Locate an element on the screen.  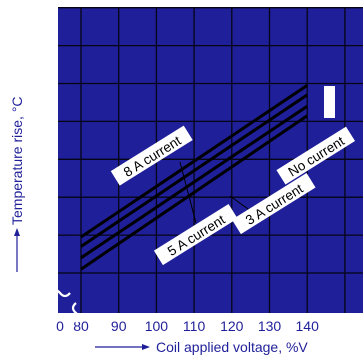
y-axis-label: Temperature rise, °C is located at coordinates (17, 160).